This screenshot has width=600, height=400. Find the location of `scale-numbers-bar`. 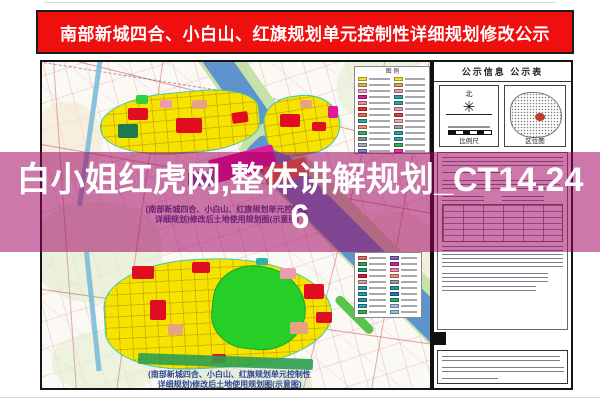

scale-numbers-bar is located at coordinates (469, 127).